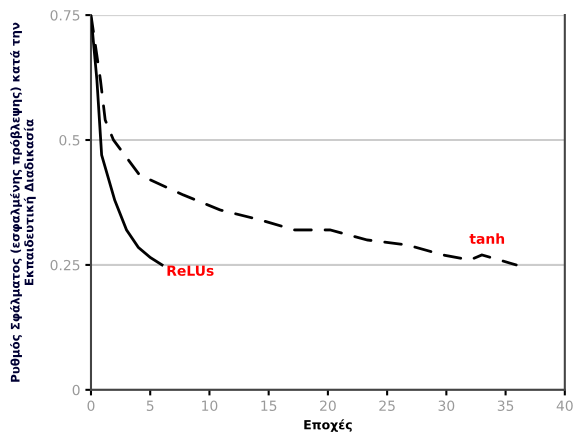  Describe the element at coordinates (65, 265) in the screenshot. I see `y-tick-label: 0.25` at that location.